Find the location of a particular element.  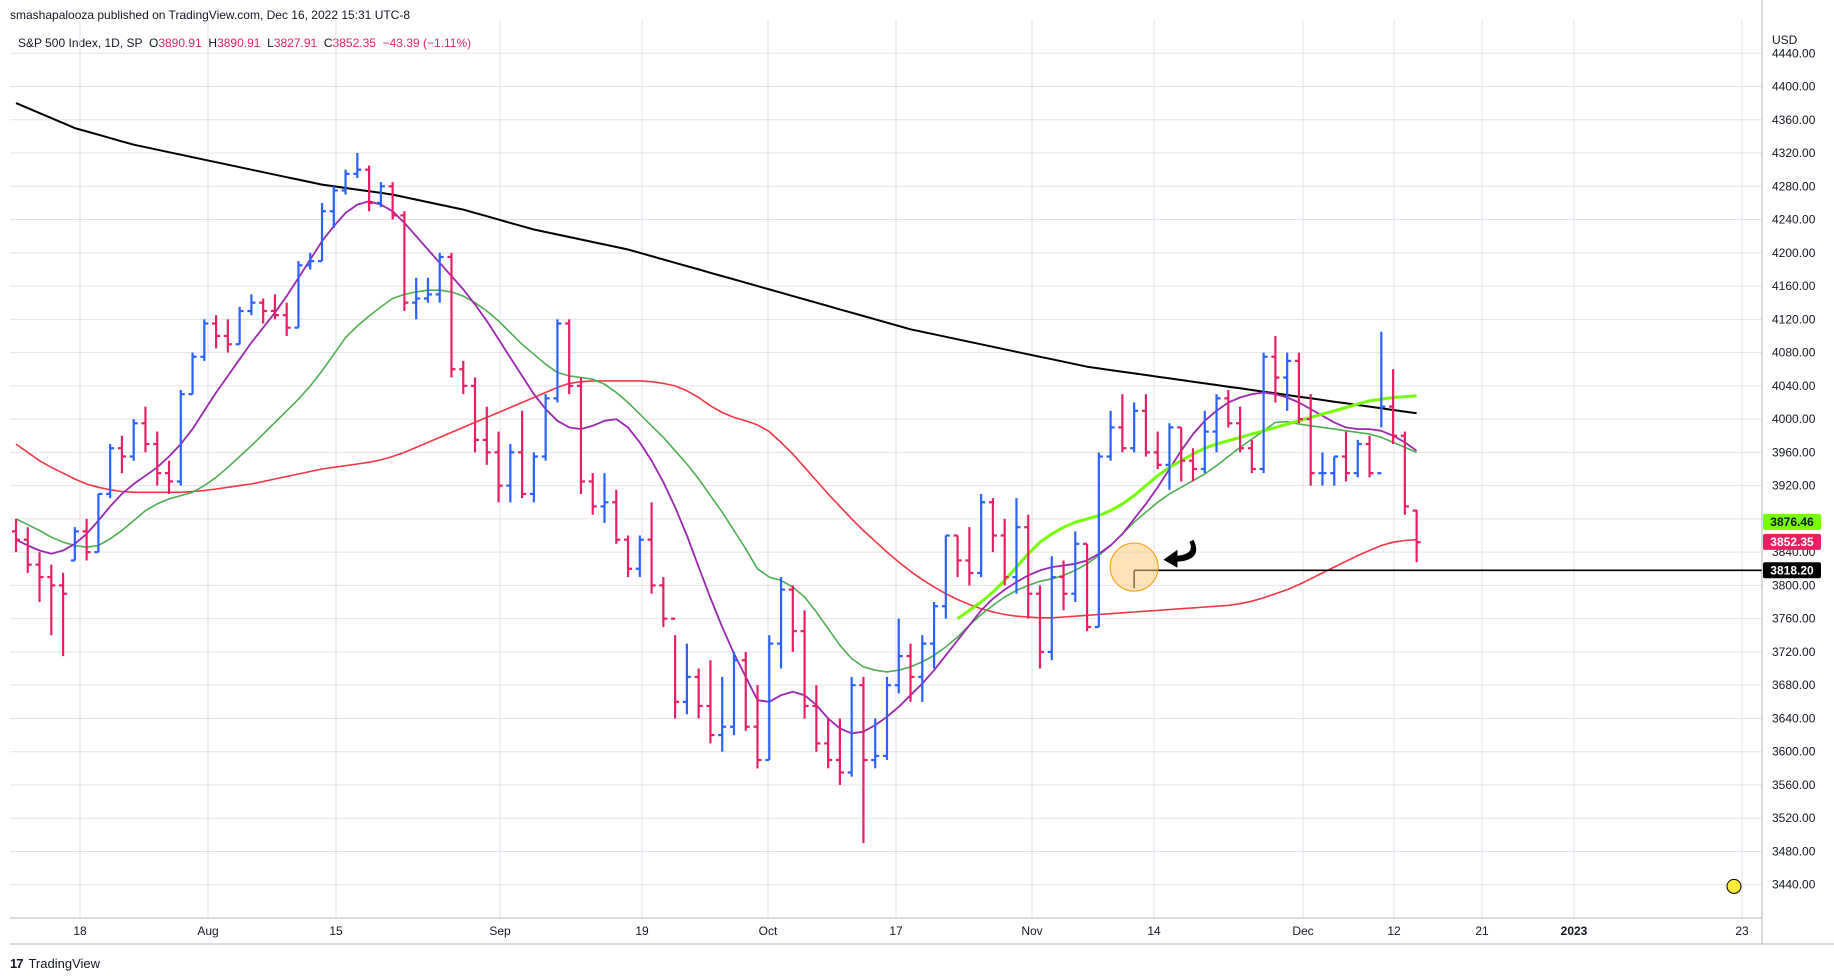

y-tick-label: 4080.00 is located at coordinates (1794, 353).